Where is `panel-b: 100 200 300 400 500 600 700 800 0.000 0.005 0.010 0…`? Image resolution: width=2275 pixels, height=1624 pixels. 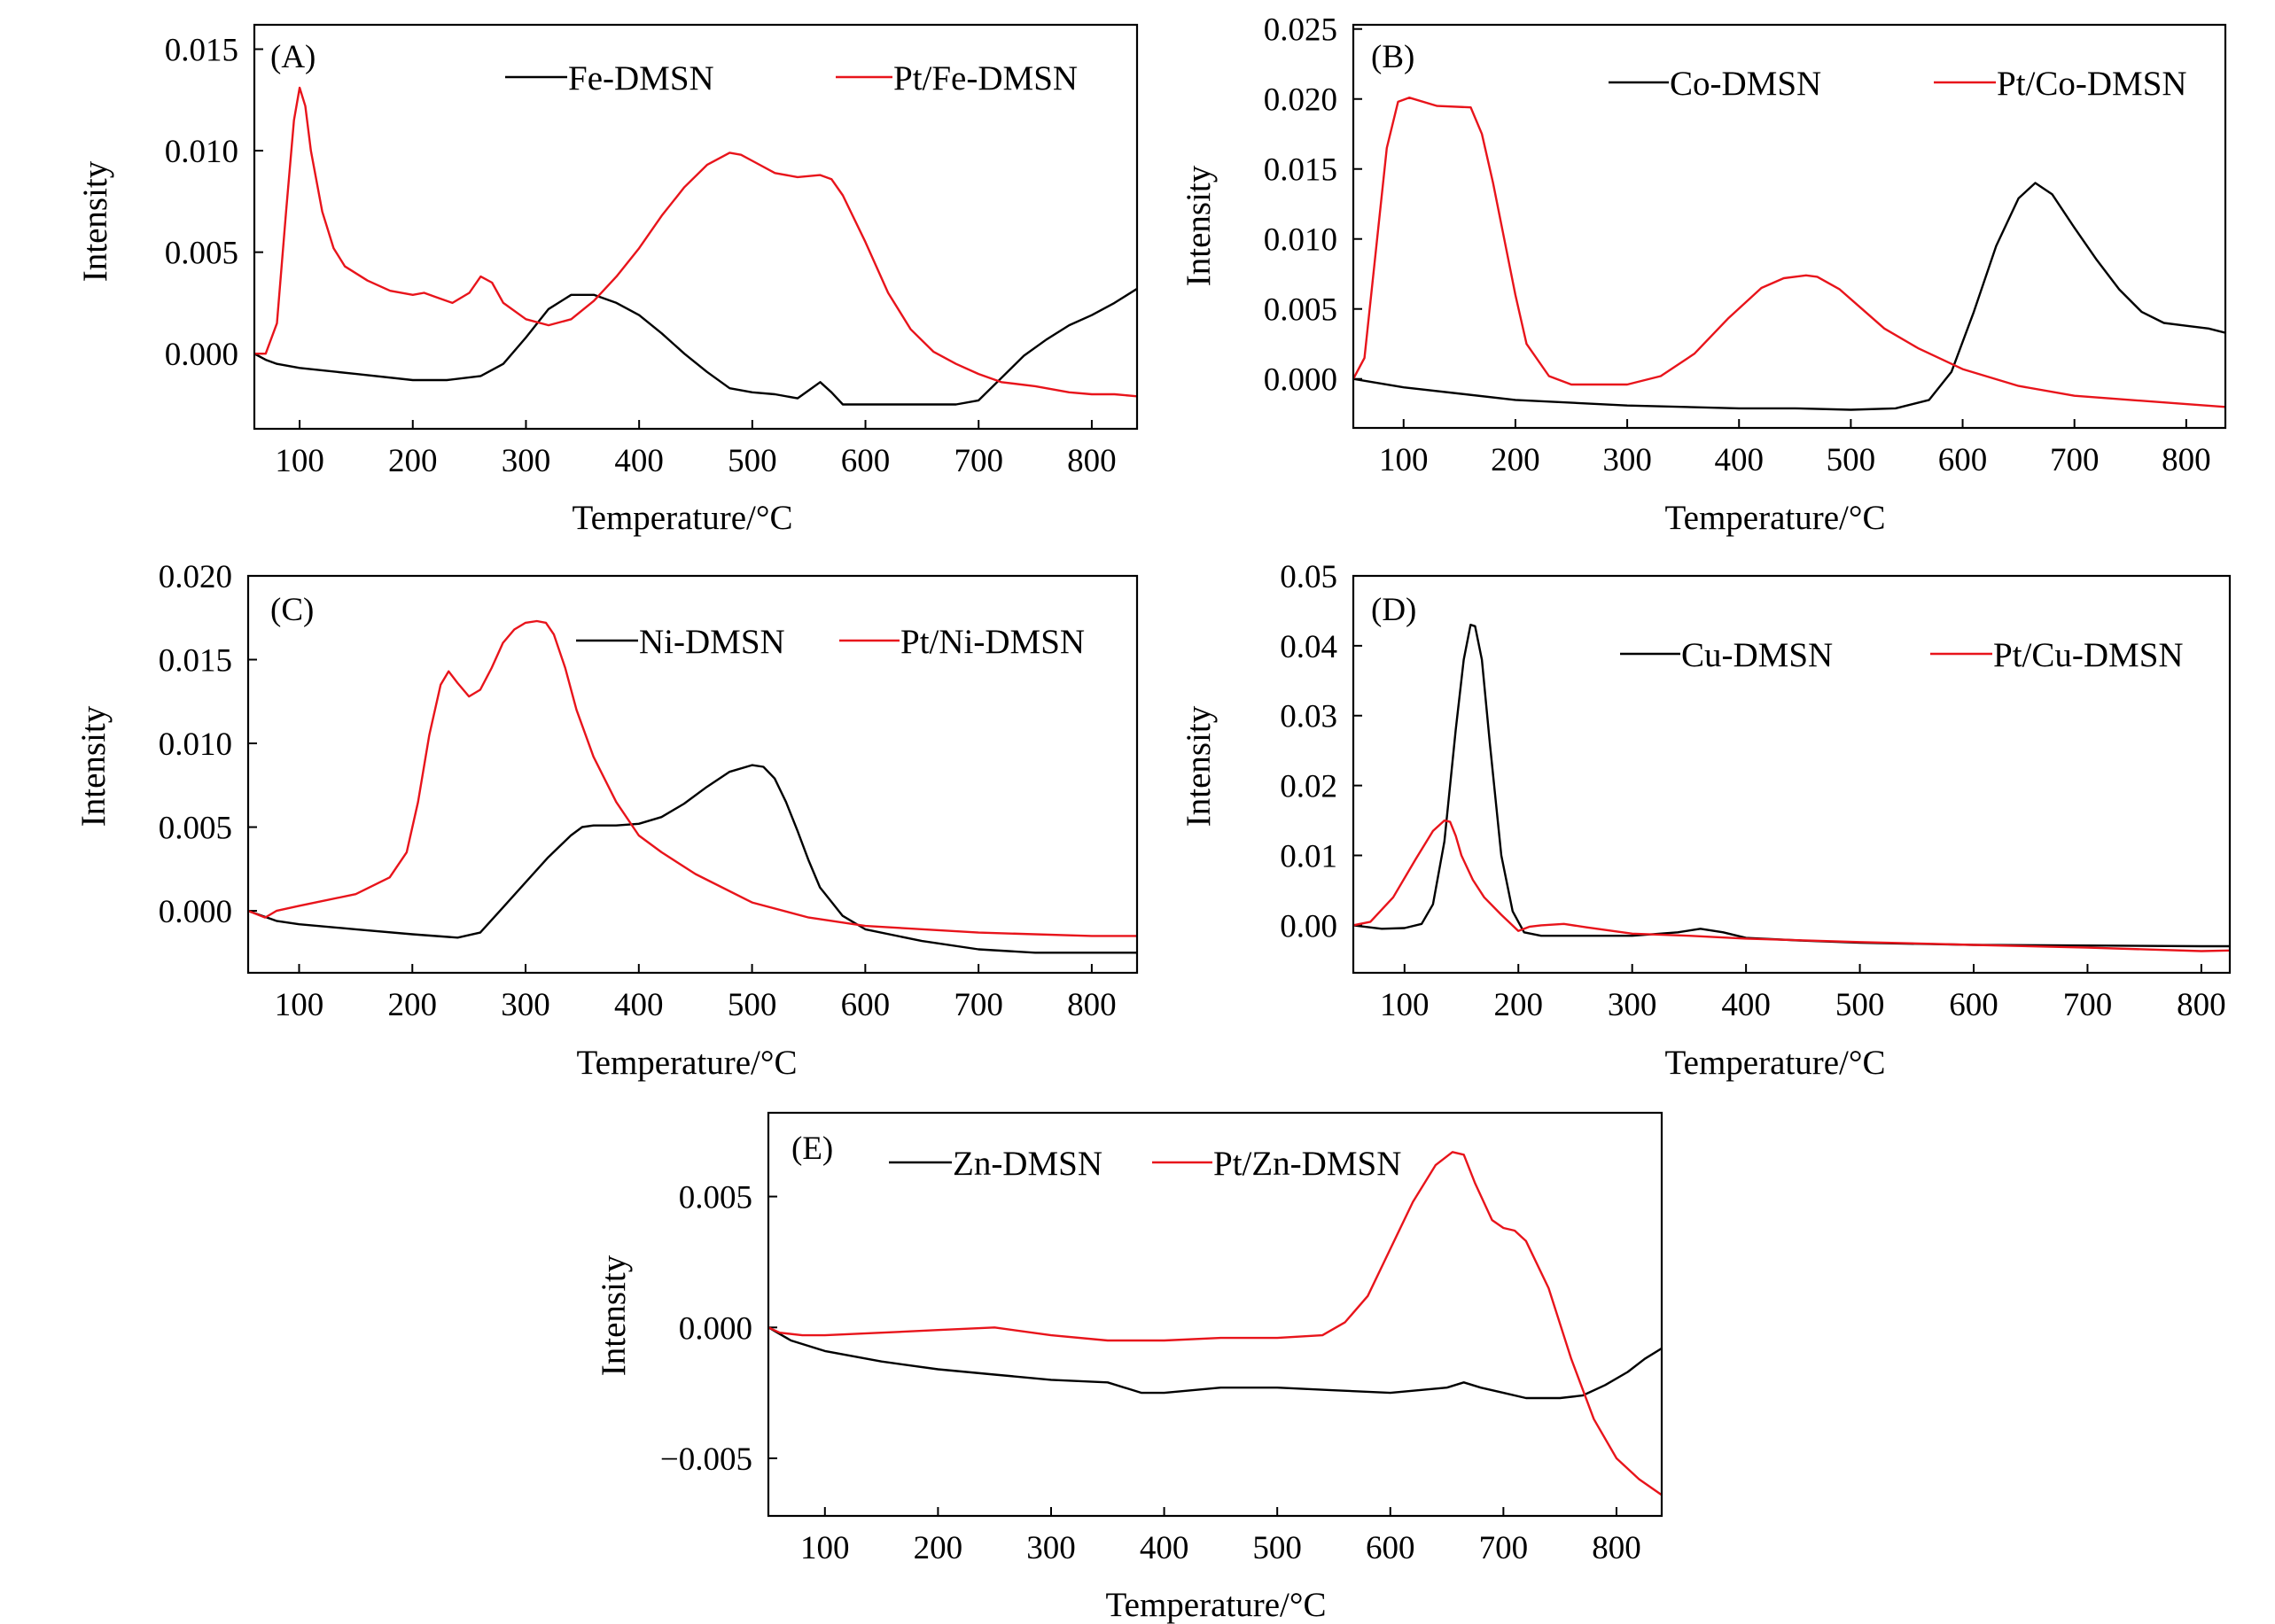
panel-b: 100 200 300 400 500 600 700 800 0.000 0.005 0.010 0… is located at coordinates (1703, 274).